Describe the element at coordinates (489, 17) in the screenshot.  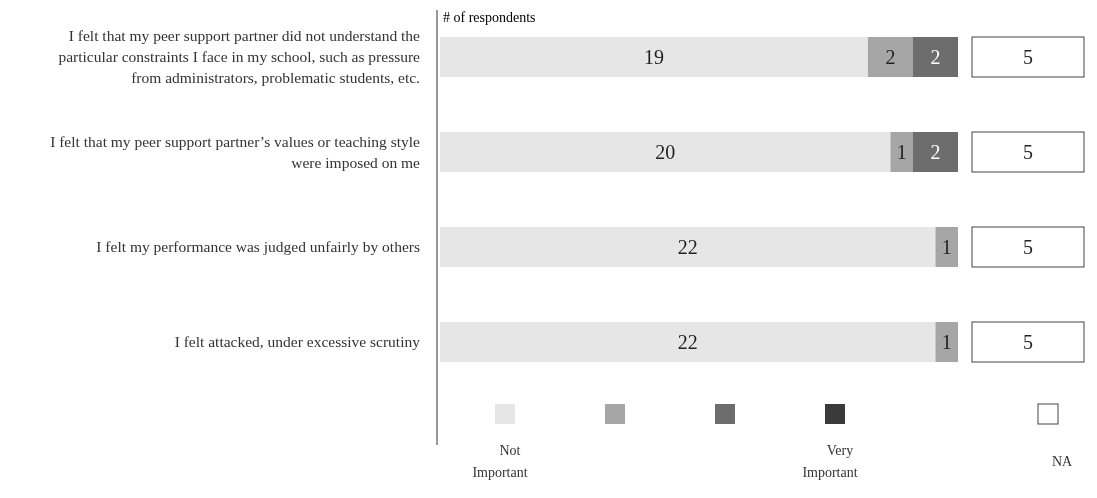
I see `x-axis-title: # of respondents` at that location.